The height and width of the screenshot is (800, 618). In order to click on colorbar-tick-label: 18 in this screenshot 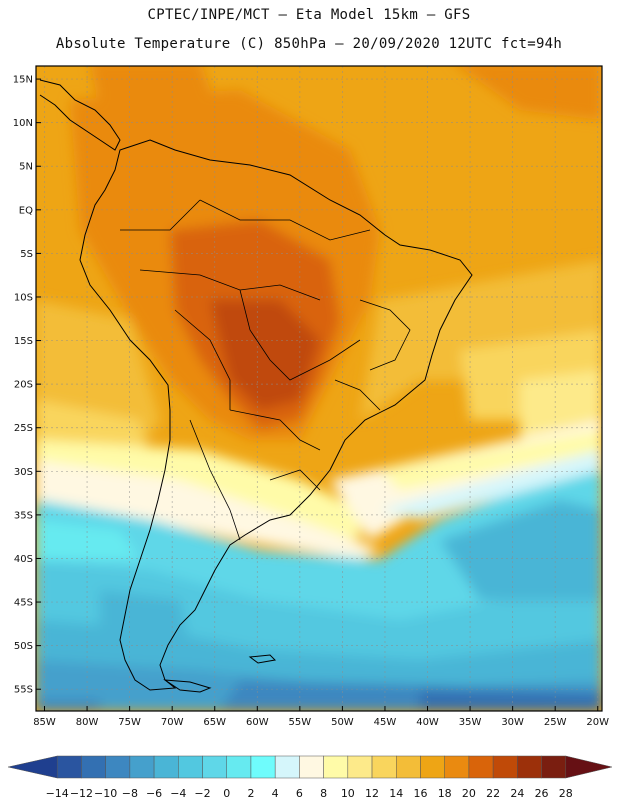, I will do `click(445, 793)`.